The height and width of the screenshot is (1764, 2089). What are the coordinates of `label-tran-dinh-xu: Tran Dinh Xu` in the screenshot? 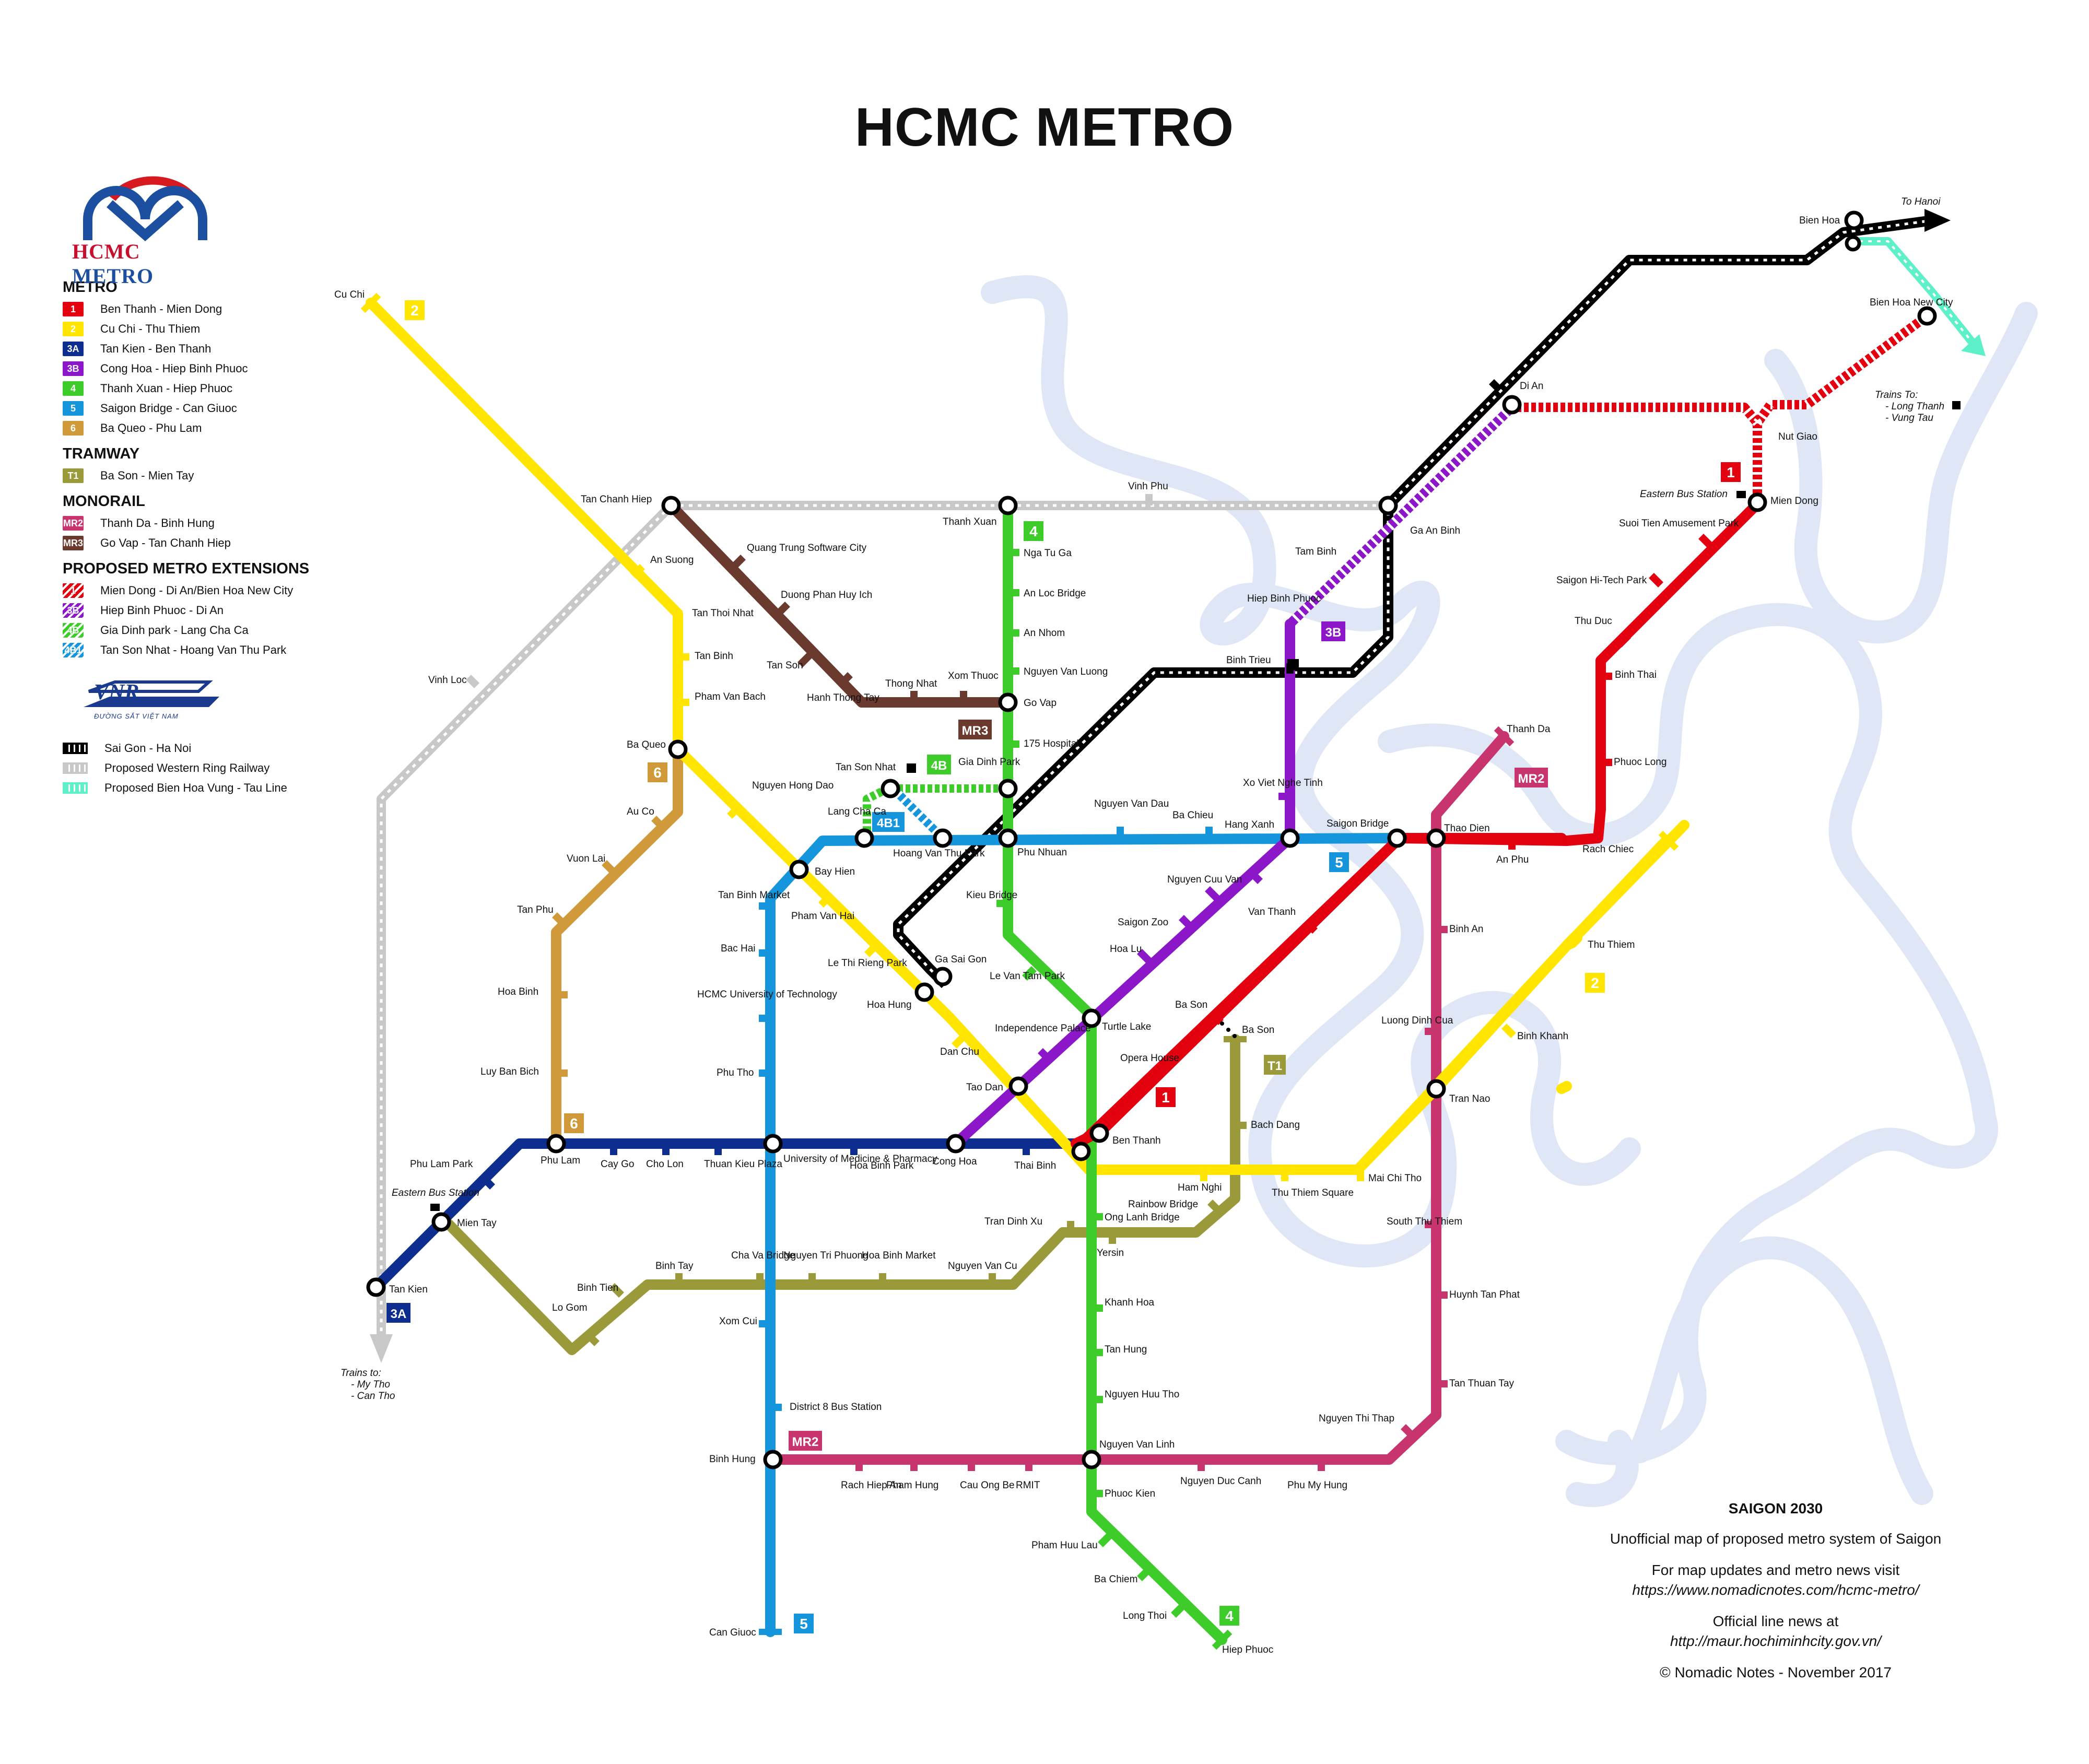 It's located at (1013, 1221).